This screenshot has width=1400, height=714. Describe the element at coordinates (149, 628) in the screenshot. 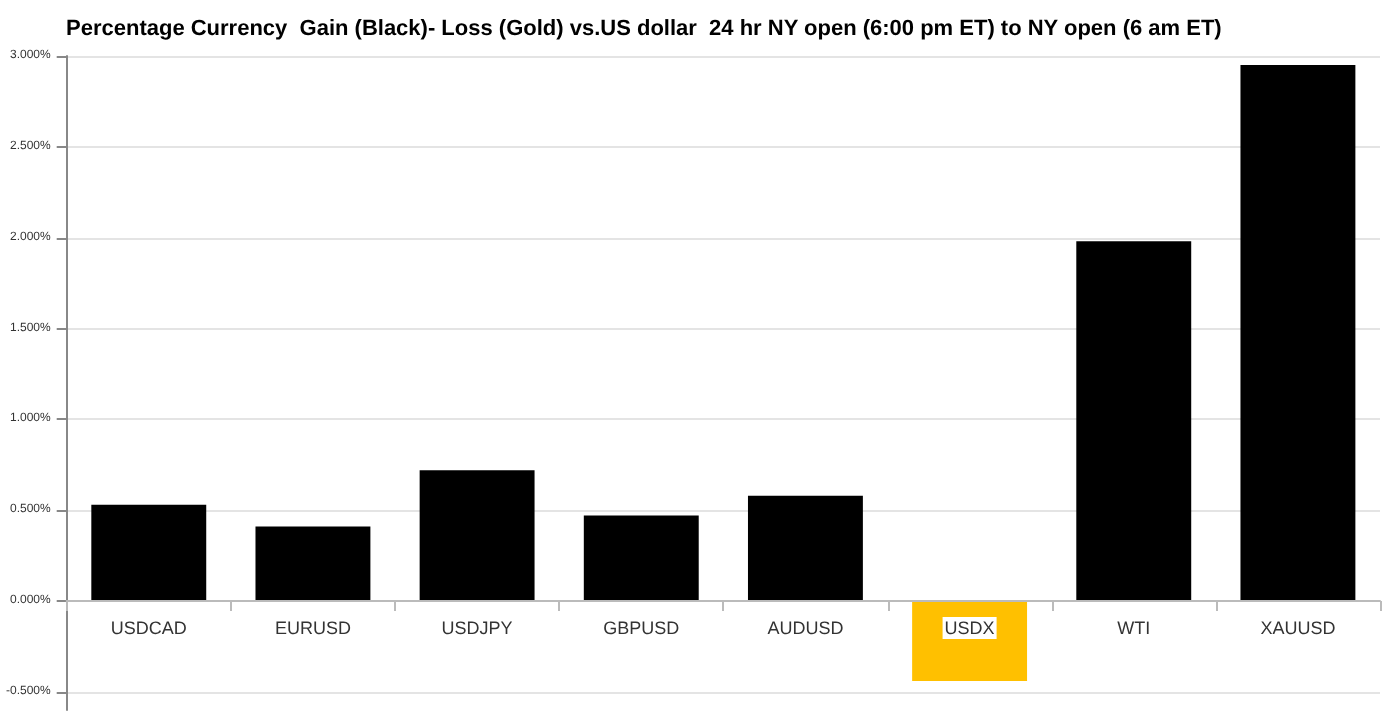

I see `x-tick-label: USDCAD` at that location.